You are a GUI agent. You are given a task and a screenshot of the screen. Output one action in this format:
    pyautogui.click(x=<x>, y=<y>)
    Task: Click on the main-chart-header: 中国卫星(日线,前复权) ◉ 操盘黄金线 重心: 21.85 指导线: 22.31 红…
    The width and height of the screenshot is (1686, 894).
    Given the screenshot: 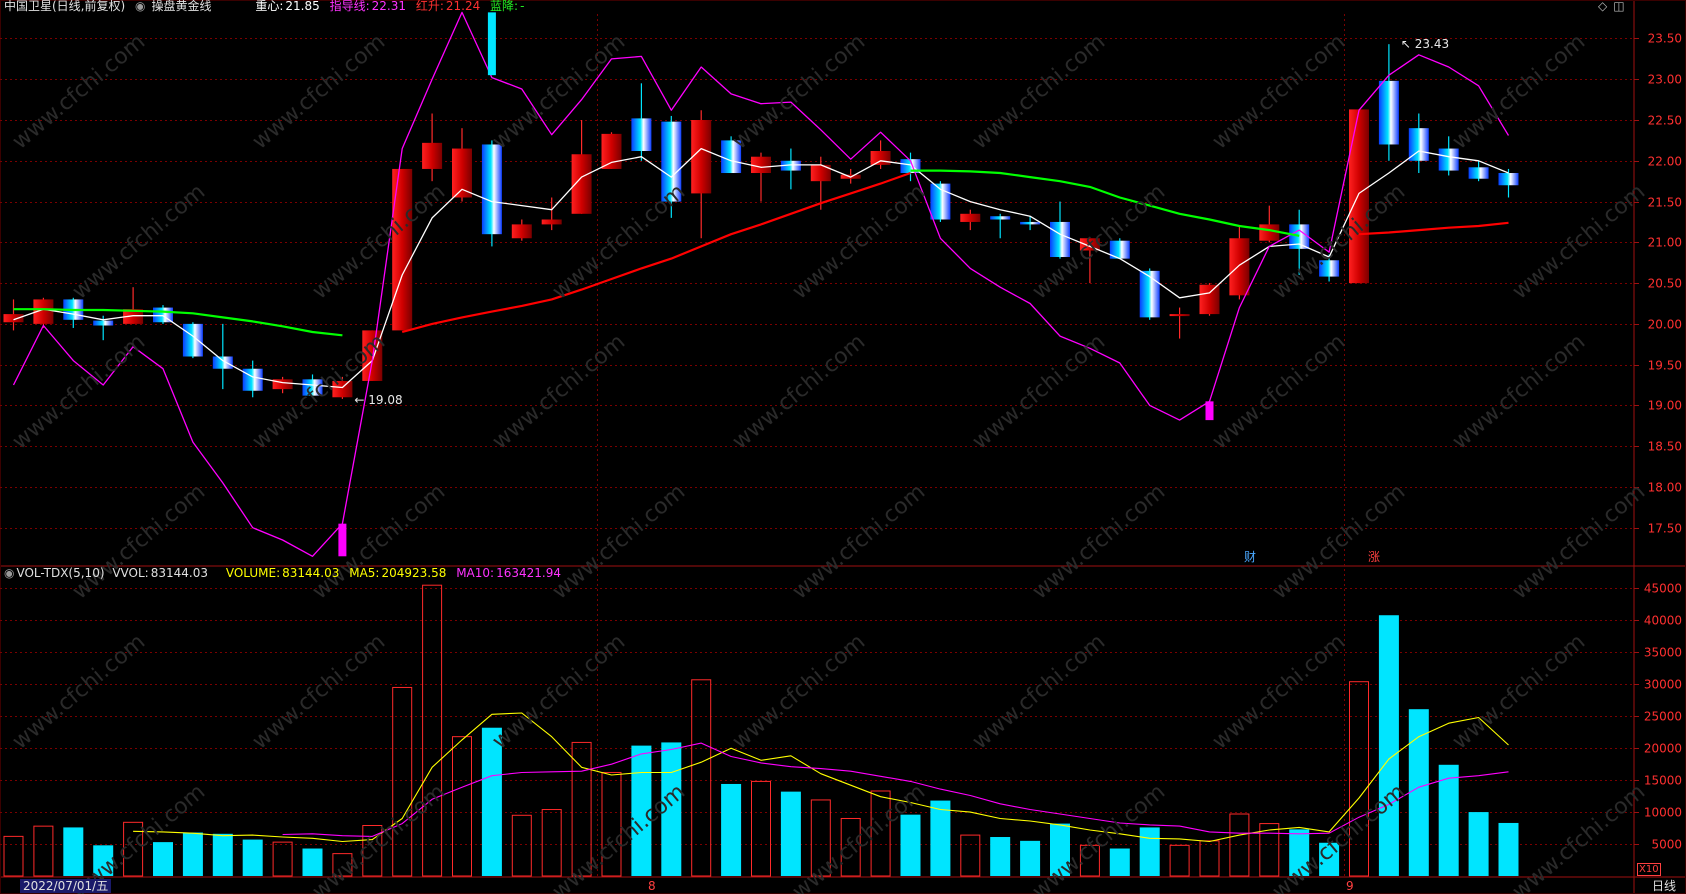 What is the action you would take?
    pyautogui.click(x=267, y=6)
    